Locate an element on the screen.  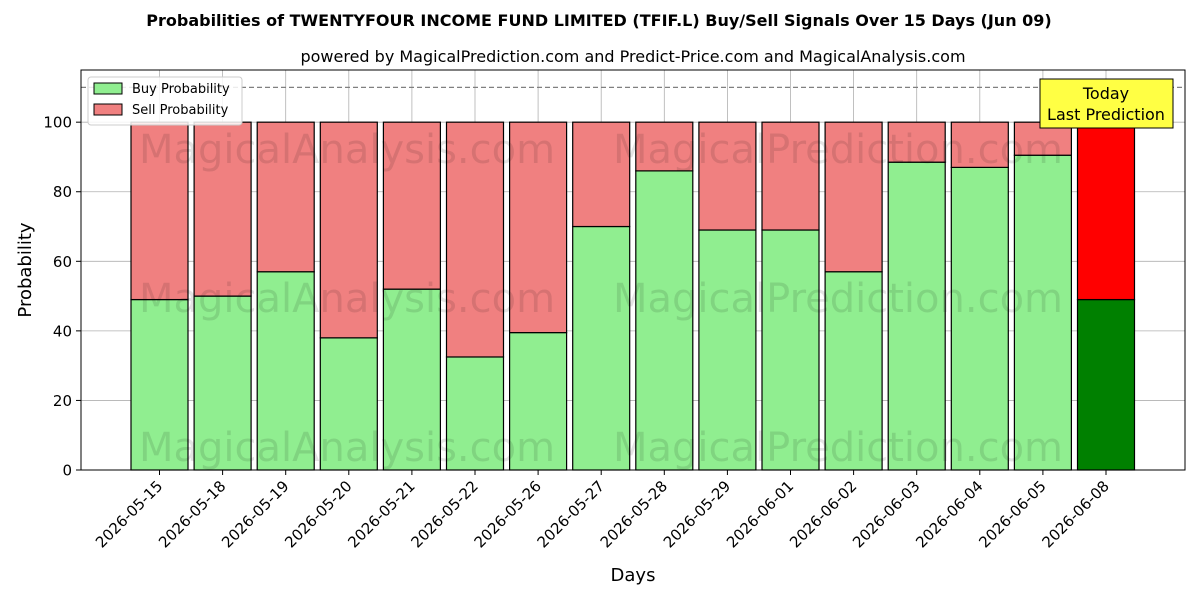
legend-box is located at coordinates (165, 101).